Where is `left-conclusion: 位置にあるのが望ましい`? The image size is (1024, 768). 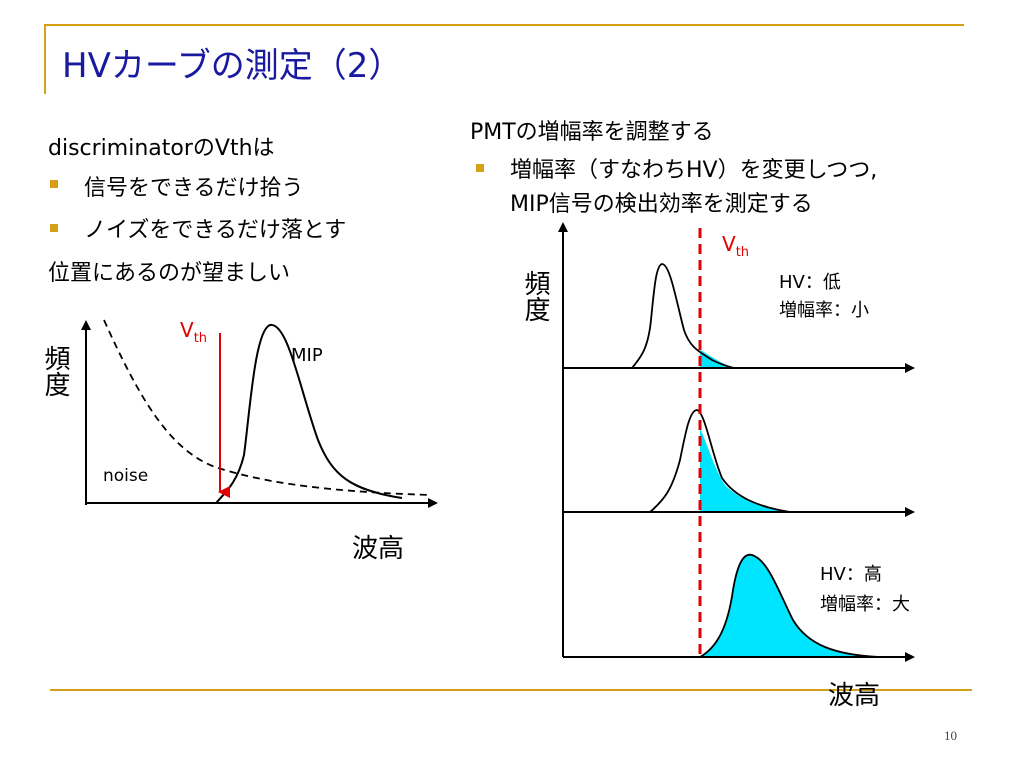
left-conclusion: 位置にあるのが望ましい is located at coordinates (169, 273).